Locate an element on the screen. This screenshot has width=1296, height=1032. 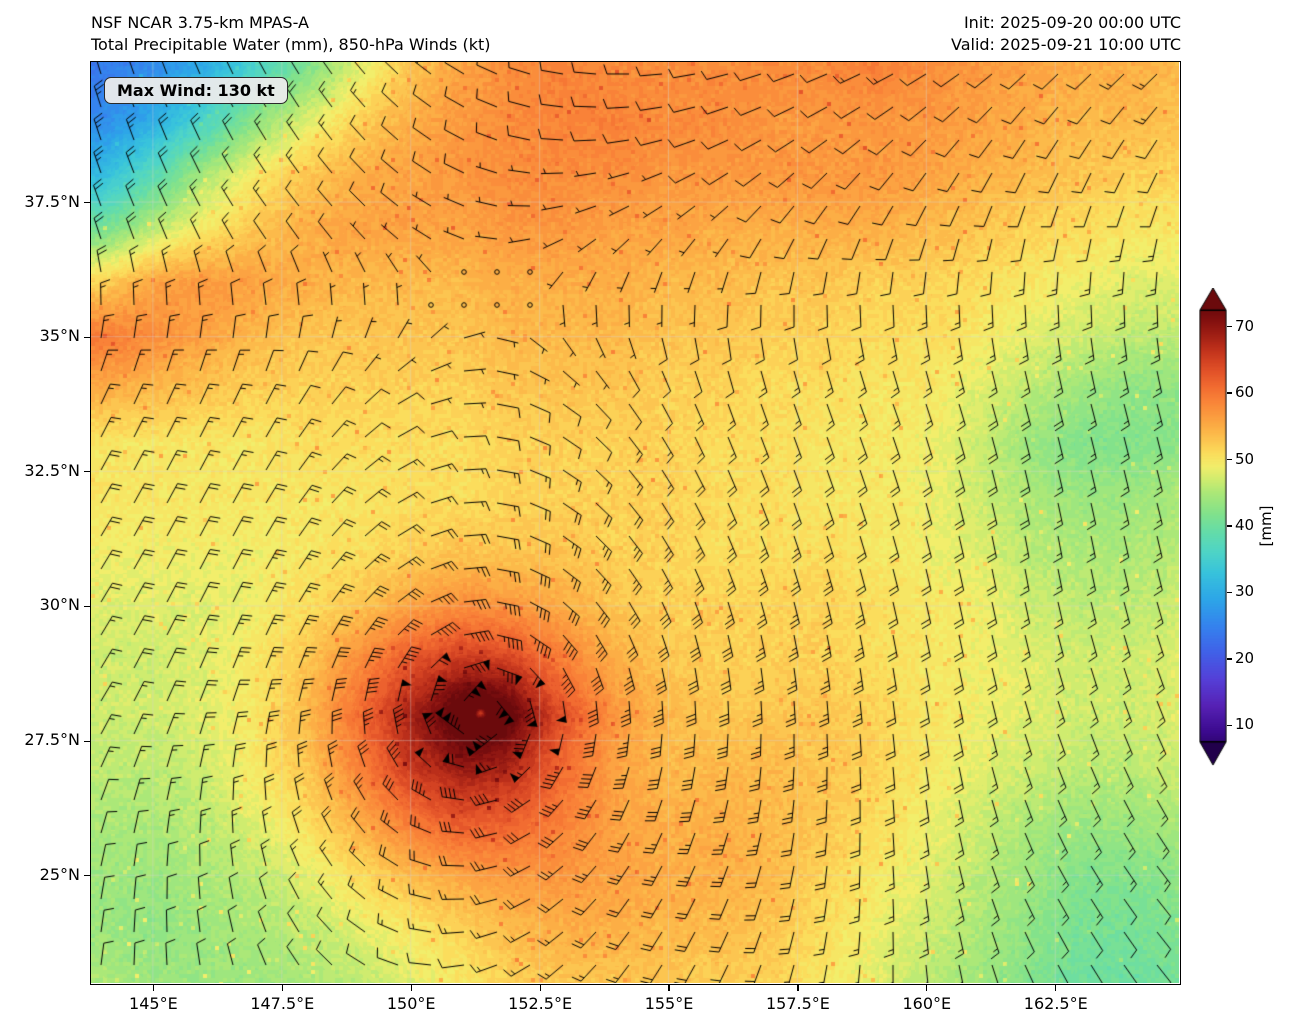
colorbar-tick-label: 70 is located at coordinates (1245, 325).